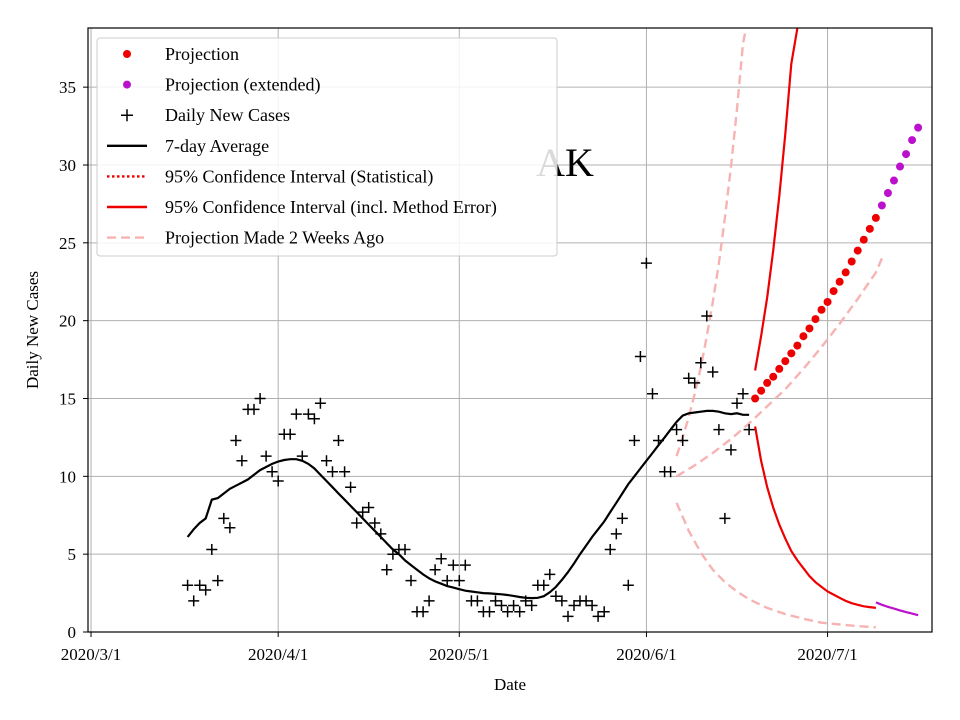  What do you see at coordinates (227, 115) in the screenshot?
I see `legend-label-daily-new-cases: Daily New Cases` at bounding box center [227, 115].